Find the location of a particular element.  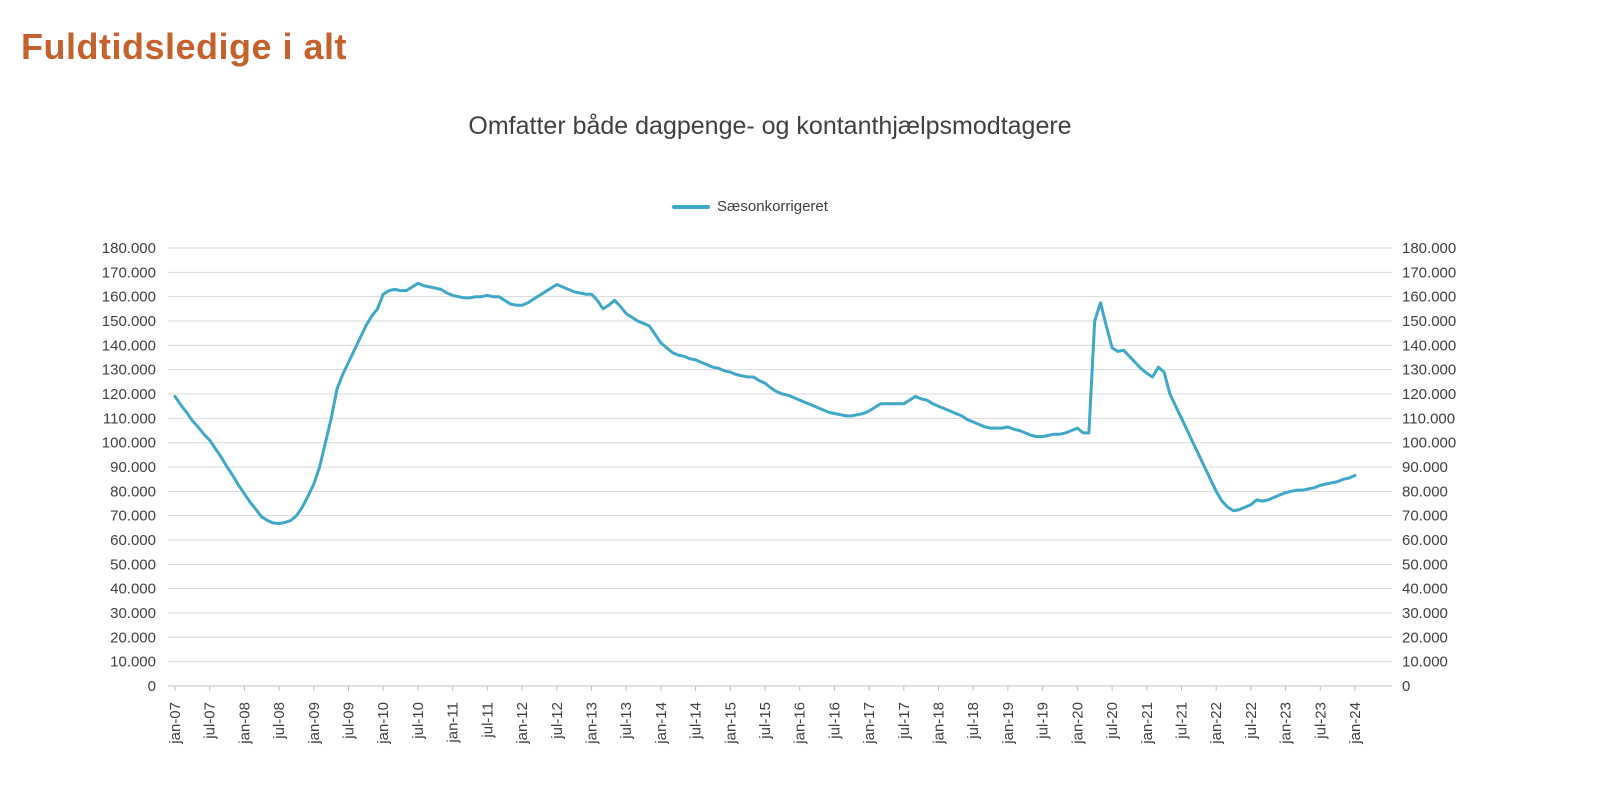

x-axis-tick-label: jul-16 is located at coordinates (834, 721).